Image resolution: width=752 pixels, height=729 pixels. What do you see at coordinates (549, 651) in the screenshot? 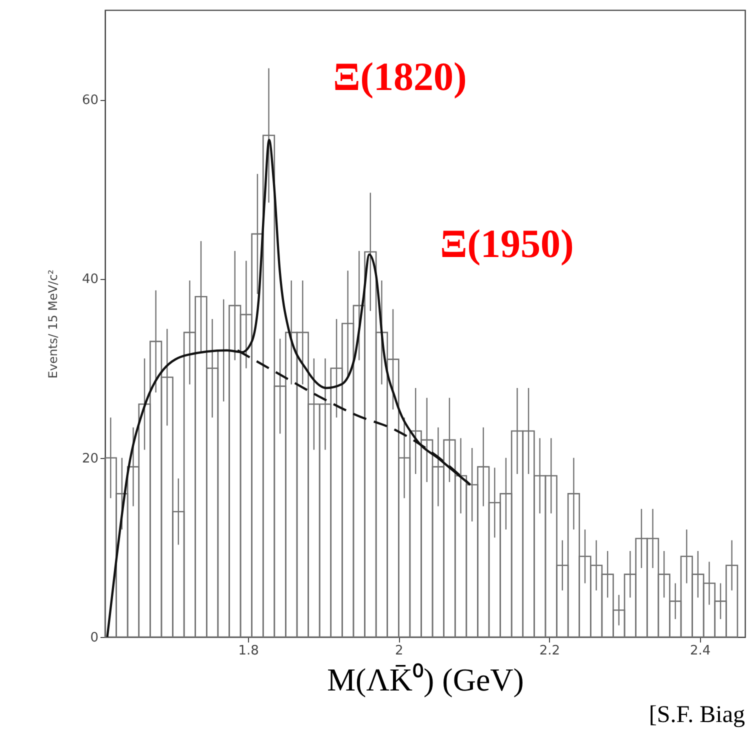
I see `x-tick-label: 2.2` at bounding box center [549, 651].